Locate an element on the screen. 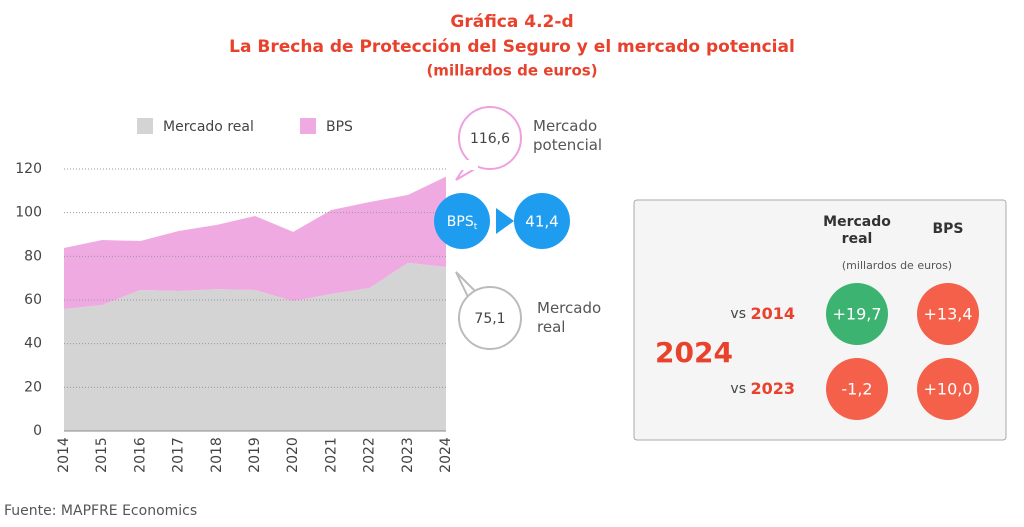  value-label: +10,0 is located at coordinates (947, 389).